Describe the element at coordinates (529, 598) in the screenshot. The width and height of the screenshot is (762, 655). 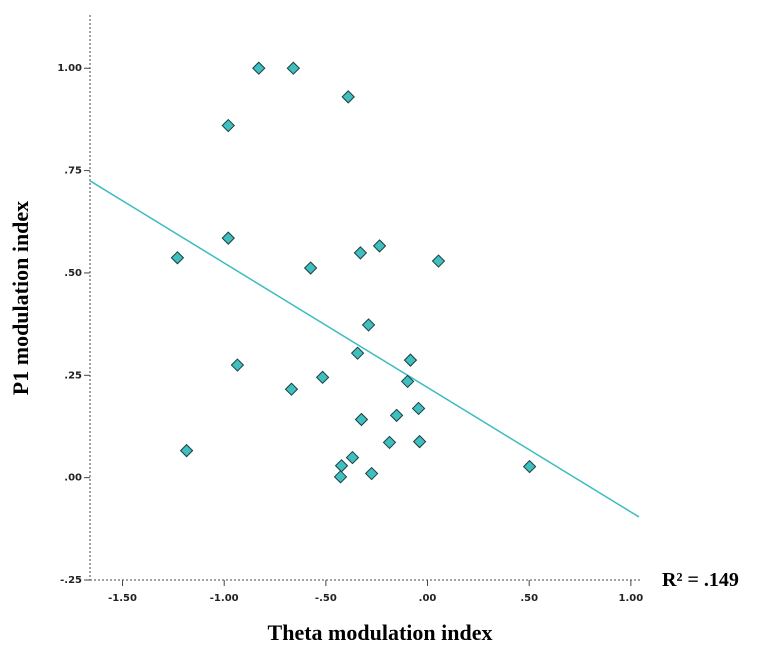
I see `x-tick-label: .50` at that location.